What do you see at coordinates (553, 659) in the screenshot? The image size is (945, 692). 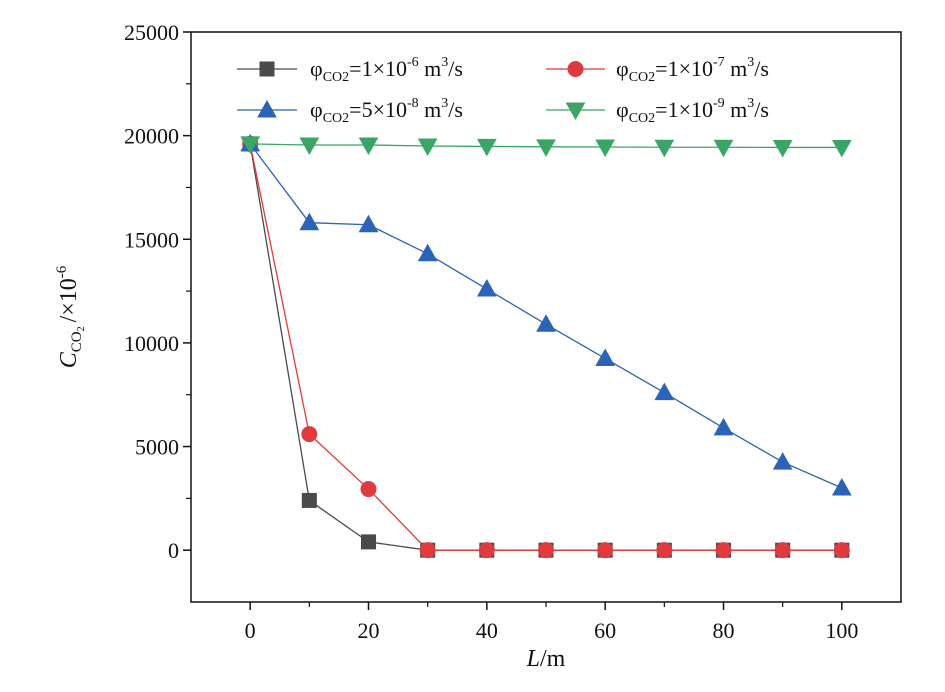 I see `x-axis-title-unit: /m` at bounding box center [553, 659].